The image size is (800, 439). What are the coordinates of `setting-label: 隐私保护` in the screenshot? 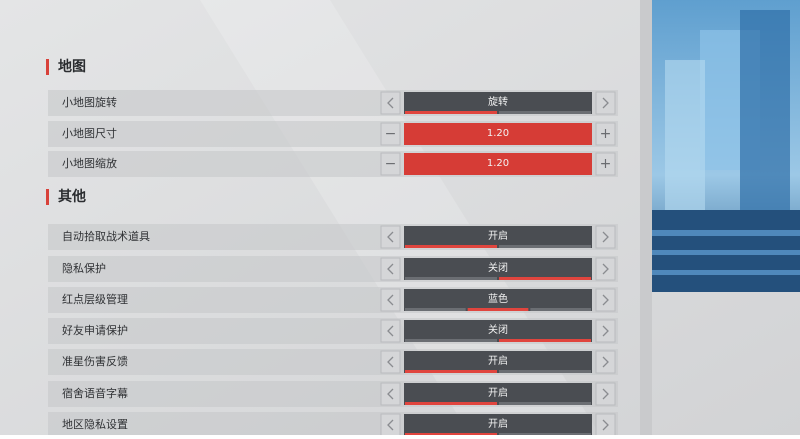 It's located at (84, 268).